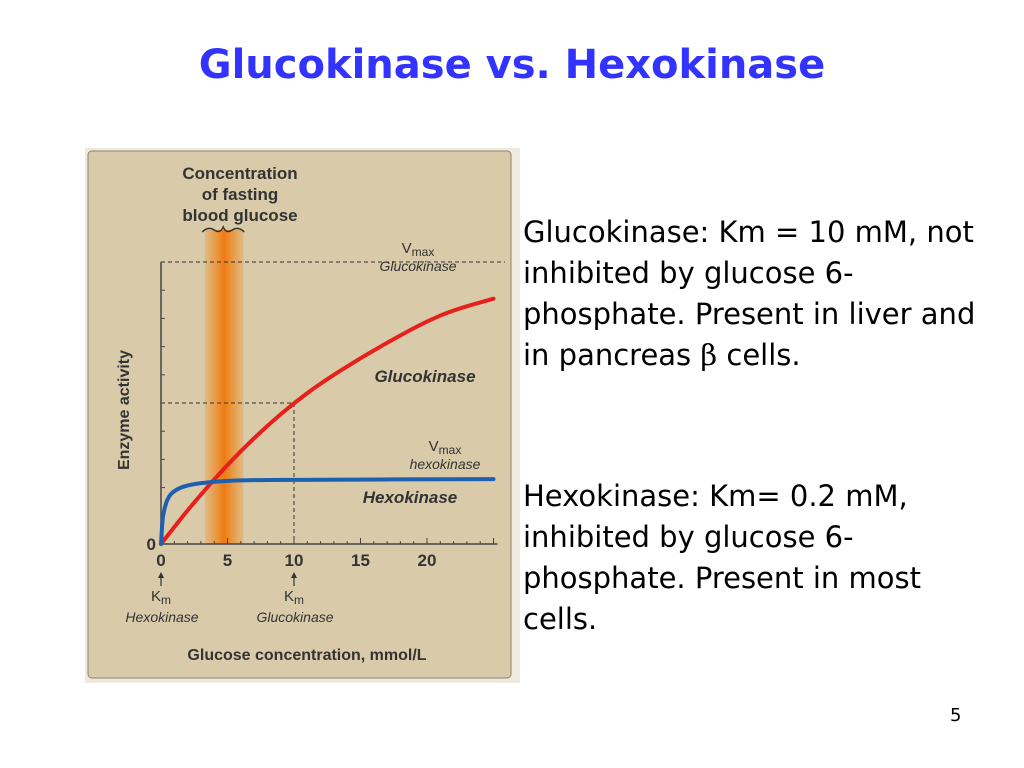  Describe the element at coordinates (160, 560) in the screenshot. I see `x-tick-label: 0` at that location.